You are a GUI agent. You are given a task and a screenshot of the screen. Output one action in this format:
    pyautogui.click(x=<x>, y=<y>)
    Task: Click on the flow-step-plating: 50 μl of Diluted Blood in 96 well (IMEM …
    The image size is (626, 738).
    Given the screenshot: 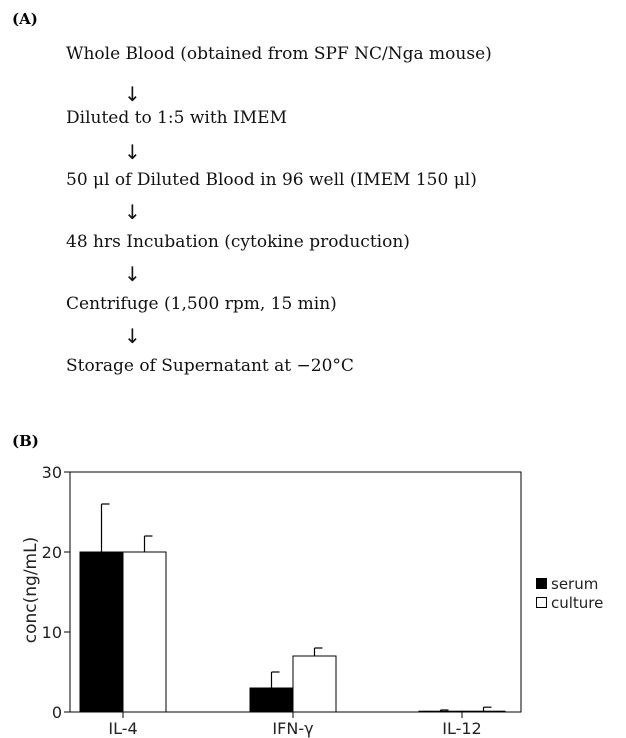 What is the action you would take?
    pyautogui.click(x=271, y=180)
    